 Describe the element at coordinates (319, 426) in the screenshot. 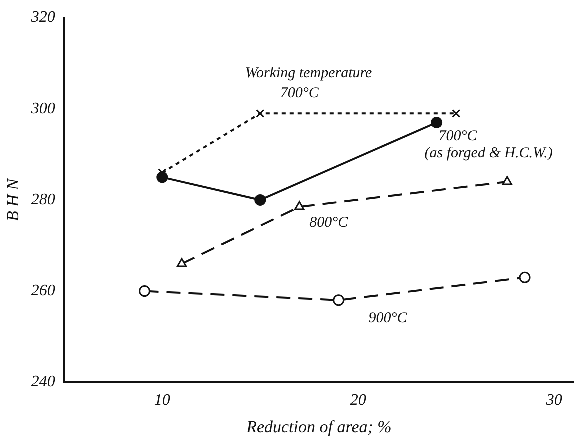

I see `x-axis-title: Reduction of area; %` at that location.